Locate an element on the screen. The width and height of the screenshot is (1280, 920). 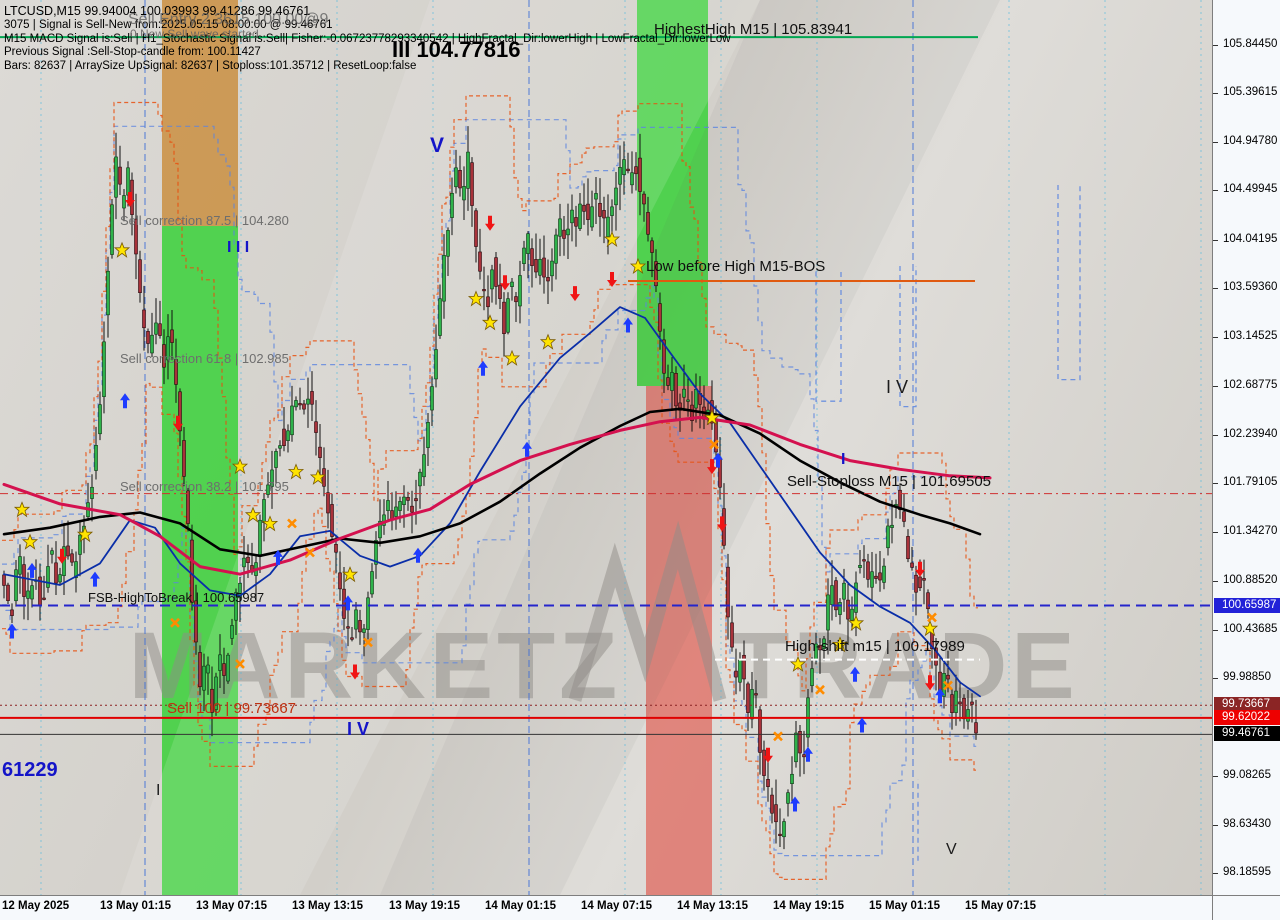
time-label: 12 May 2025 is located at coordinates (36, 906).